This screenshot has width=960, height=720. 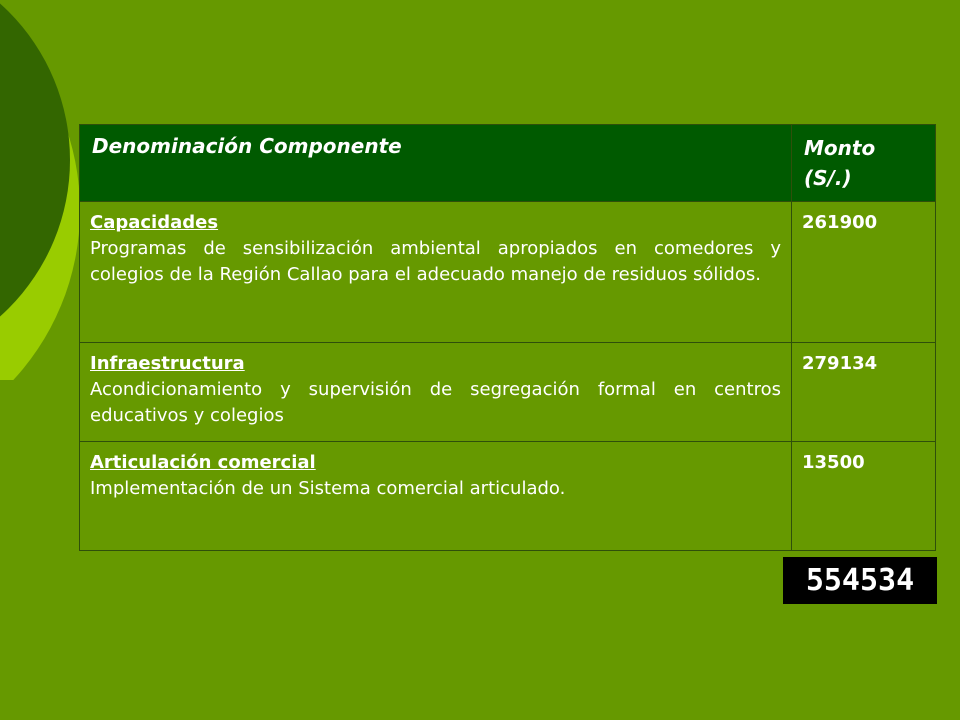 I want to click on header-amount: Monto (S/.), so click(x=863, y=163).